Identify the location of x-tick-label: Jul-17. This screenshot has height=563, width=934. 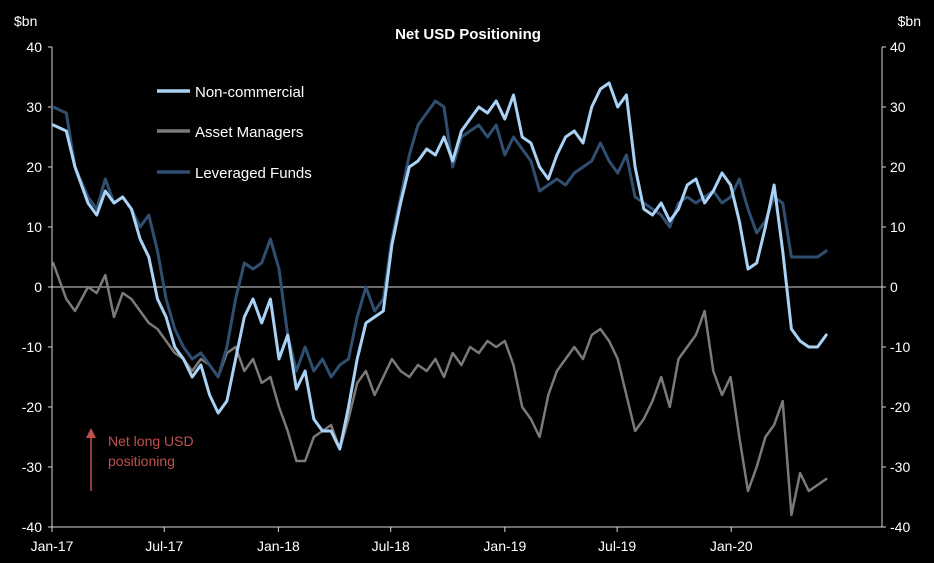
(164, 546).